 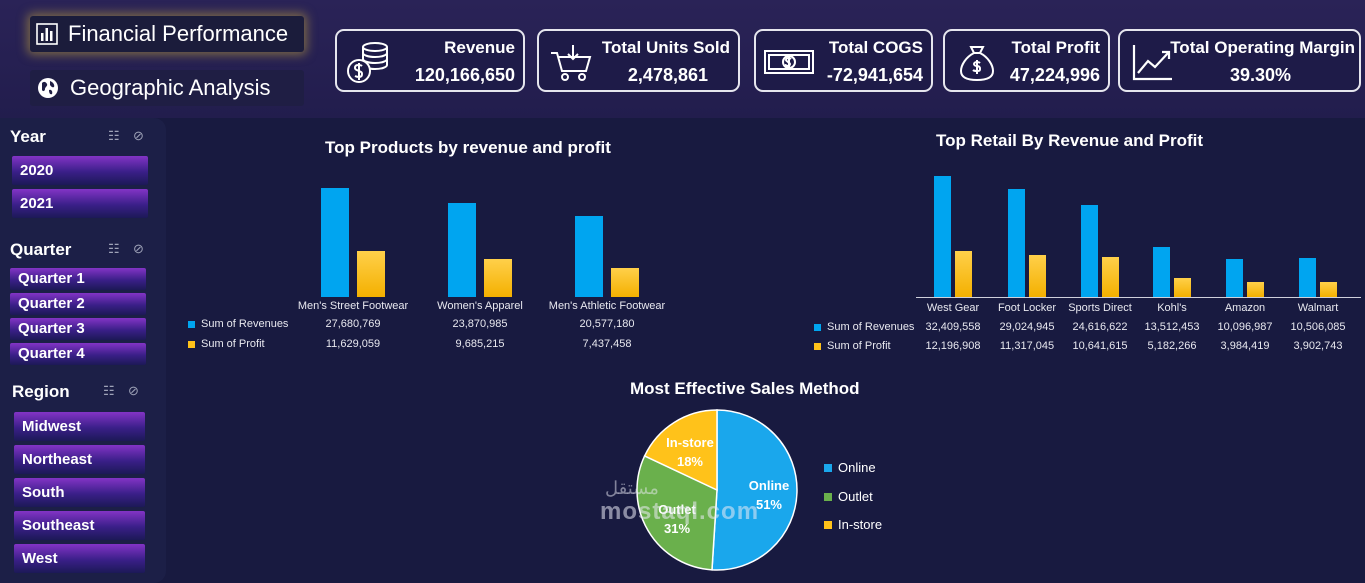 I want to click on nav-financial-performance-button: Financial Performance, so click(x=167, y=34).